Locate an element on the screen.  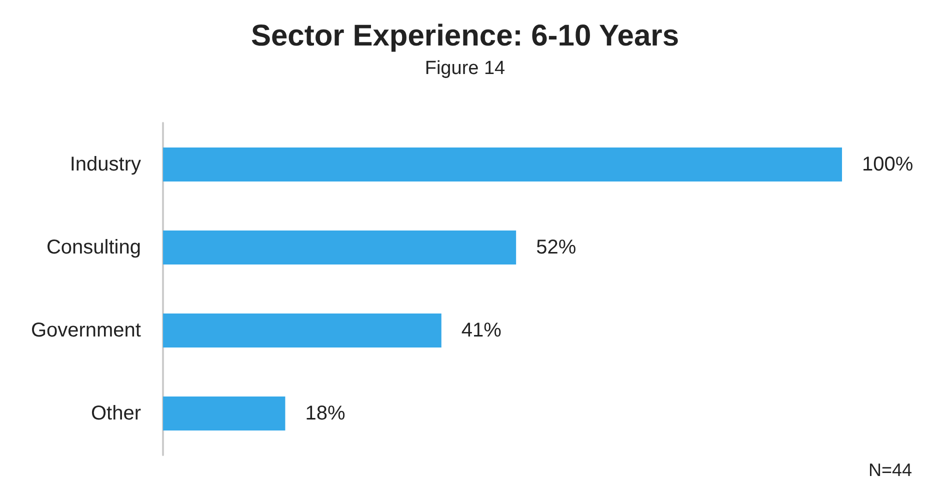
data-label: 52% is located at coordinates (556, 247).